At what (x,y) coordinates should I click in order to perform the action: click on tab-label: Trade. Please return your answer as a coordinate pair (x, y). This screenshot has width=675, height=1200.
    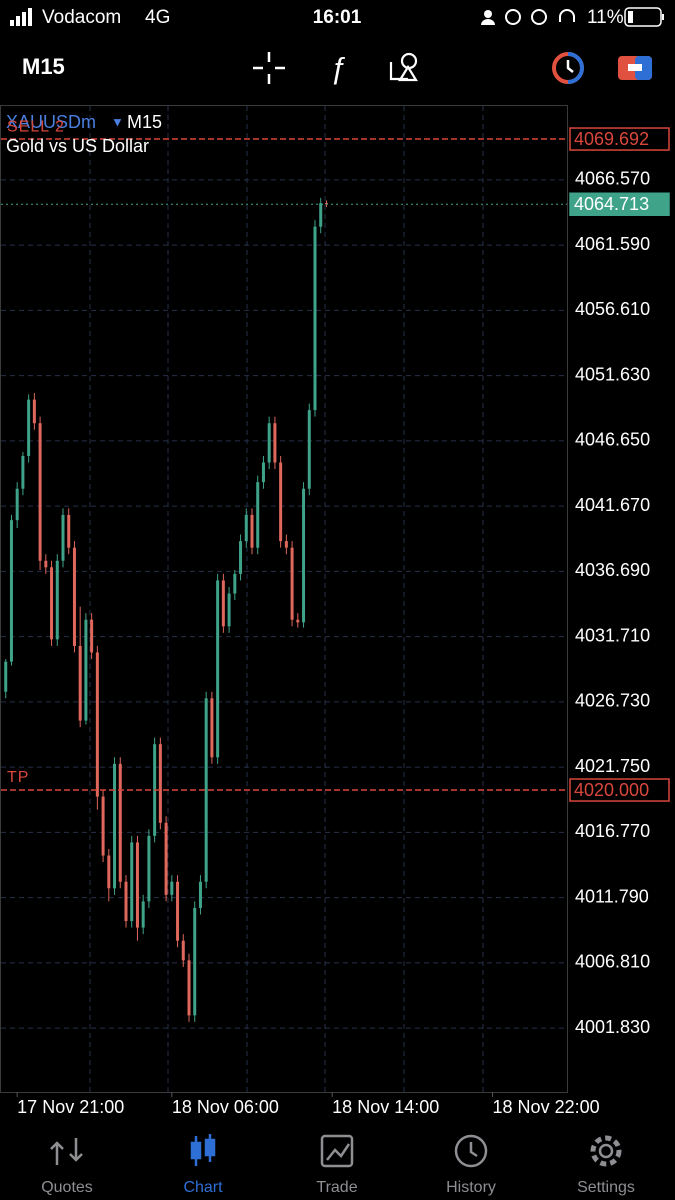
    Looking at the image, I should click on (336, 1187).